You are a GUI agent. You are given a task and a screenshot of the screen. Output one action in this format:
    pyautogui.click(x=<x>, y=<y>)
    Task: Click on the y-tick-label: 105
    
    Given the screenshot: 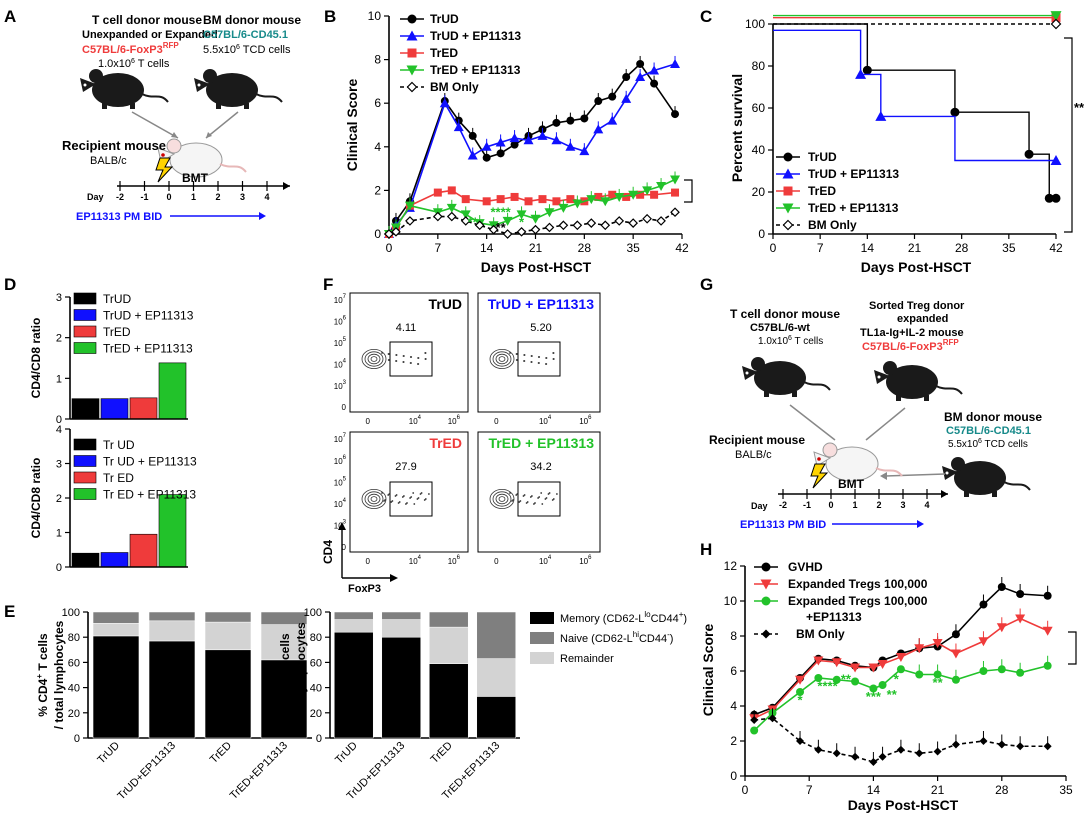 What is the action you would take?
    pyautogui.click(x=340, y=342)
    